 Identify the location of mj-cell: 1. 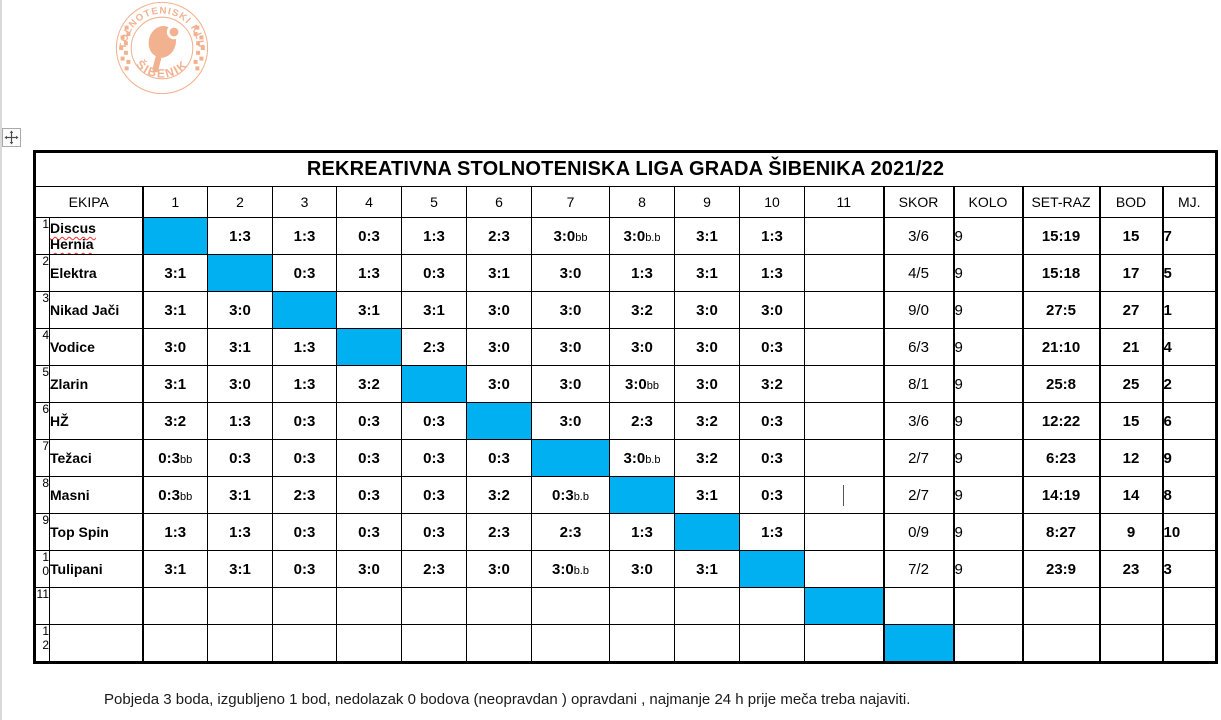
(1189, 310).